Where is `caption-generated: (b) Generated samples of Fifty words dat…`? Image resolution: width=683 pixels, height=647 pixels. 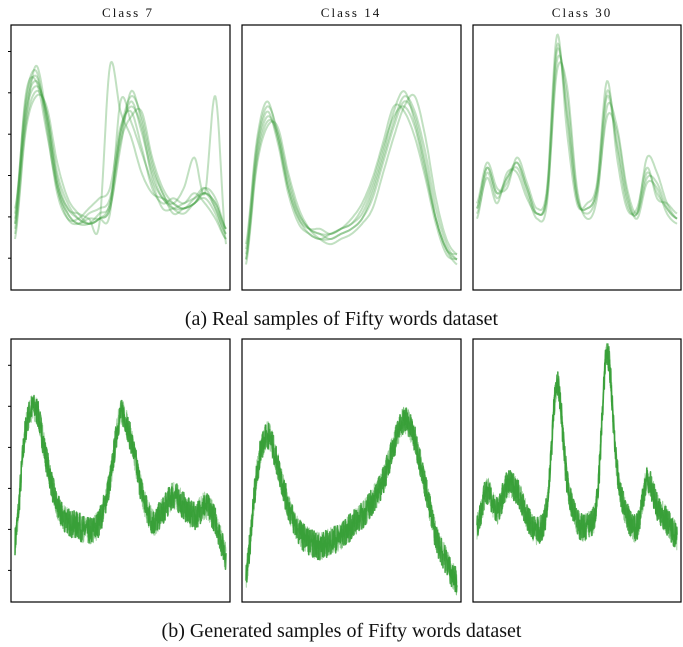 caption-generated: (b) Generated samples of Fifty words dat… is located at coordinates (341, 631).